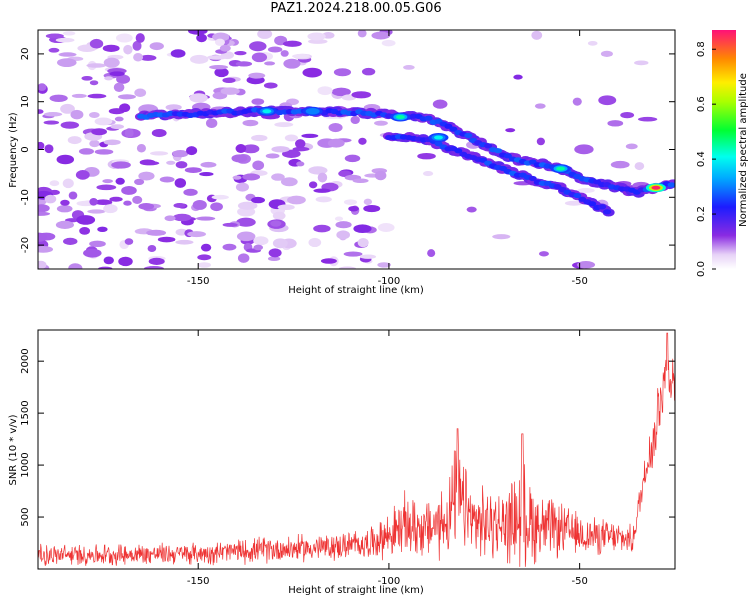 Image resolution: width=750 pixels, height=600 pixels. What do you see at coordinates (25, 101) in the screenshot?
I see `y-tick-label: 10` at bounding box center [25, 101].